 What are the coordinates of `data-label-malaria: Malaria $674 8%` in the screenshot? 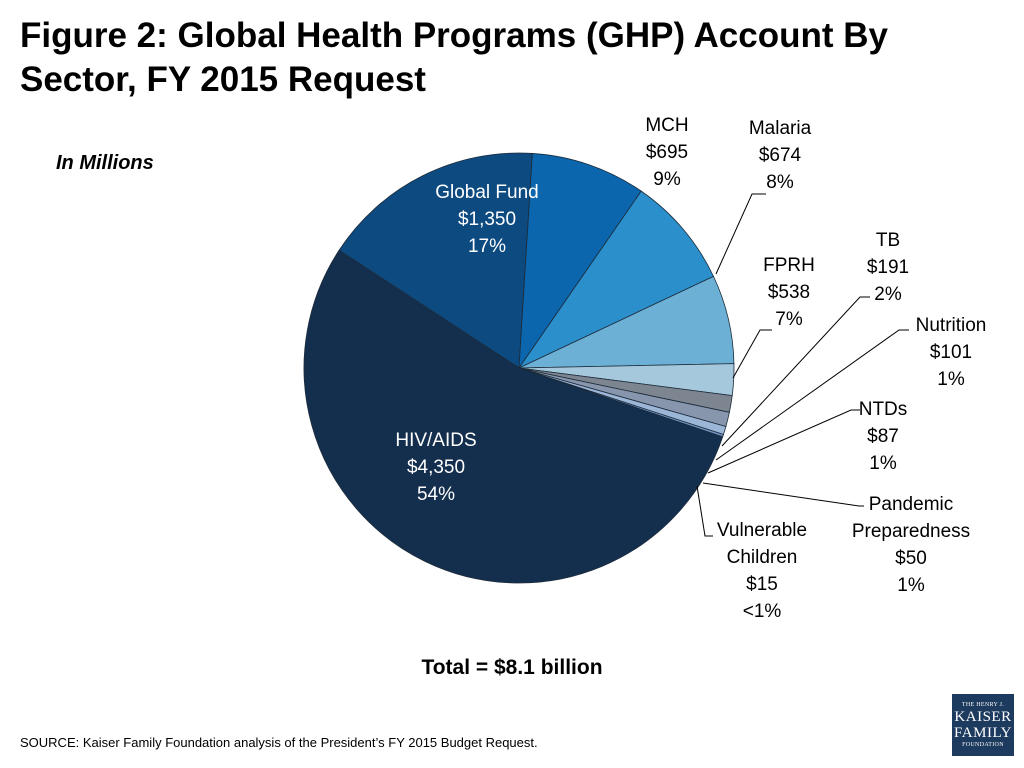 It's located at (780, 155).